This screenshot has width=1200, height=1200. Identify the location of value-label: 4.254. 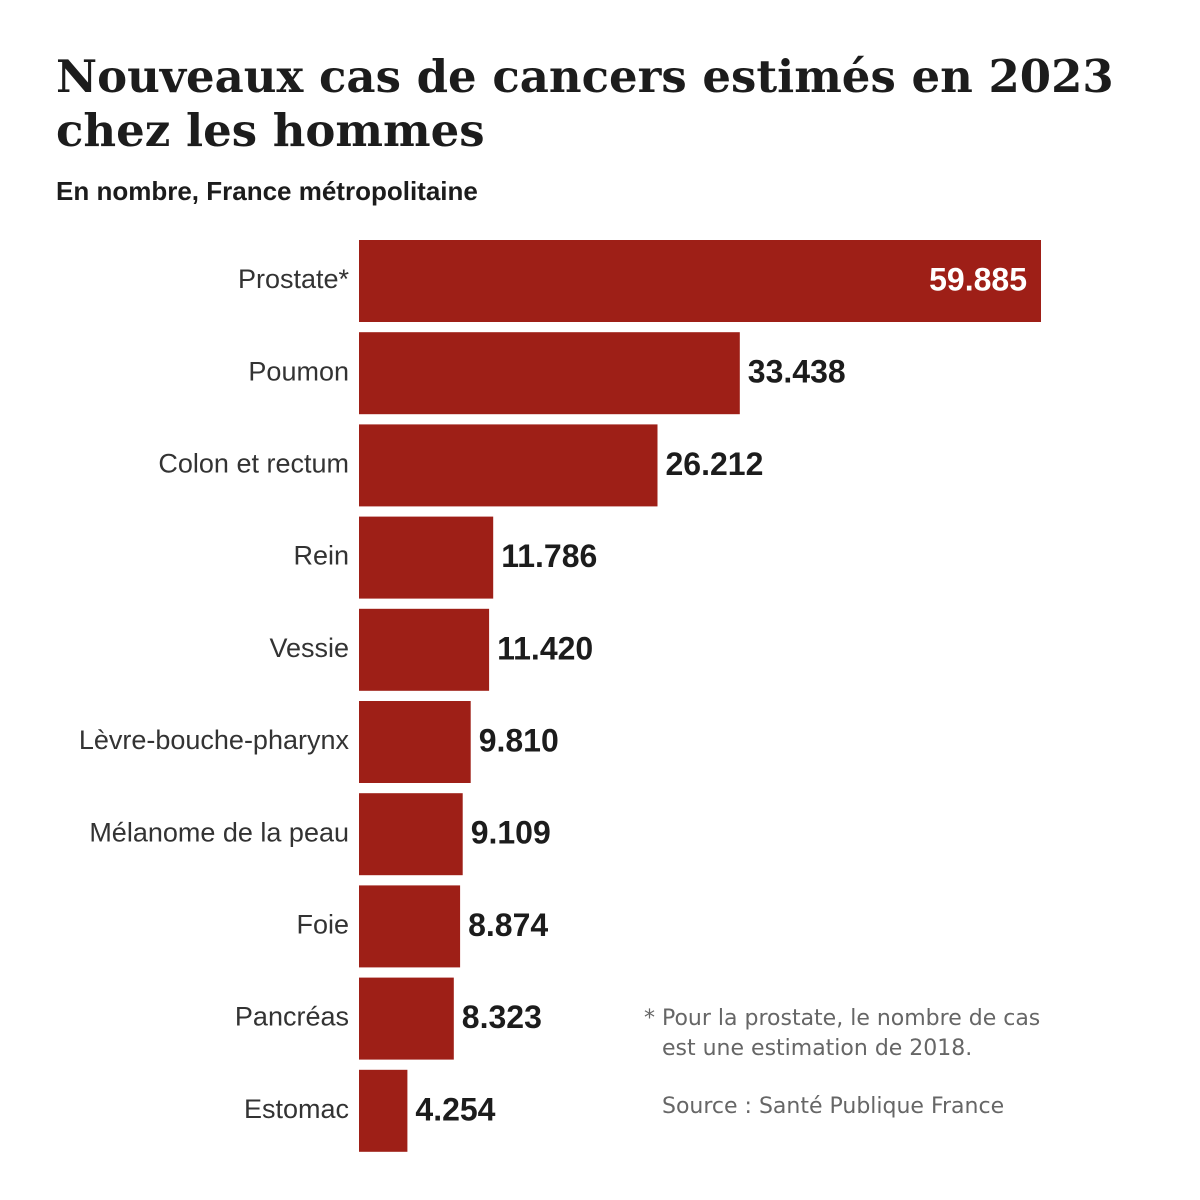
(455, 1109).